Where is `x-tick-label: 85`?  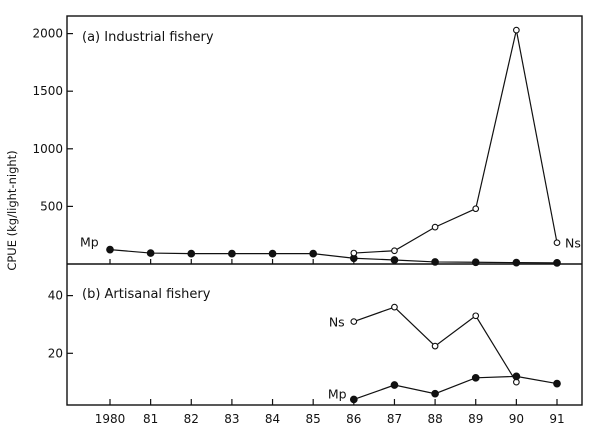
x-tick-label: 85 is located at coordinates (313, 419).